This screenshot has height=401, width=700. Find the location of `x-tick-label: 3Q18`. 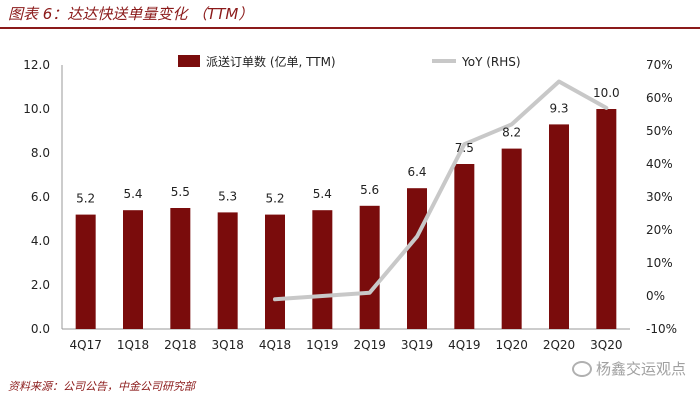

x-tick-label: 3Q18 is located at coordinates (227, 345).